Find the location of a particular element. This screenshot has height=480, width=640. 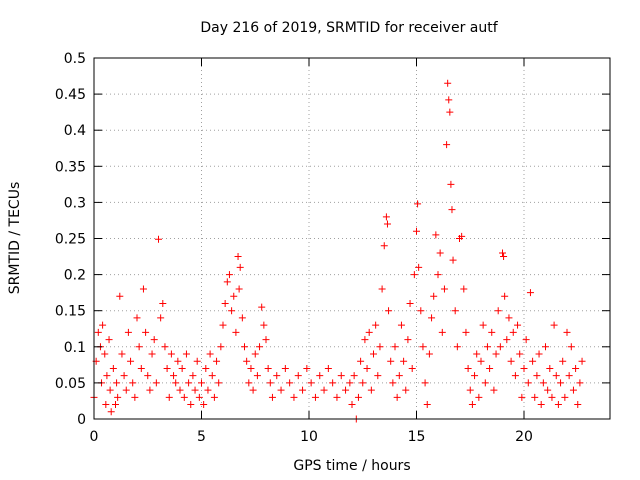

x-tick-label: 0 is located at coordinates (94, 437).